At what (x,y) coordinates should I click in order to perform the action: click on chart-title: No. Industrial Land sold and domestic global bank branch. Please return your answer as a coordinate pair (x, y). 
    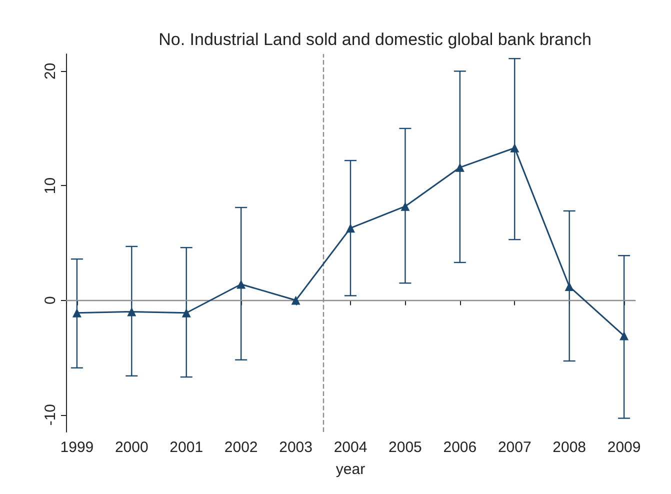
    Looking at the image, I should click on (375, 39).